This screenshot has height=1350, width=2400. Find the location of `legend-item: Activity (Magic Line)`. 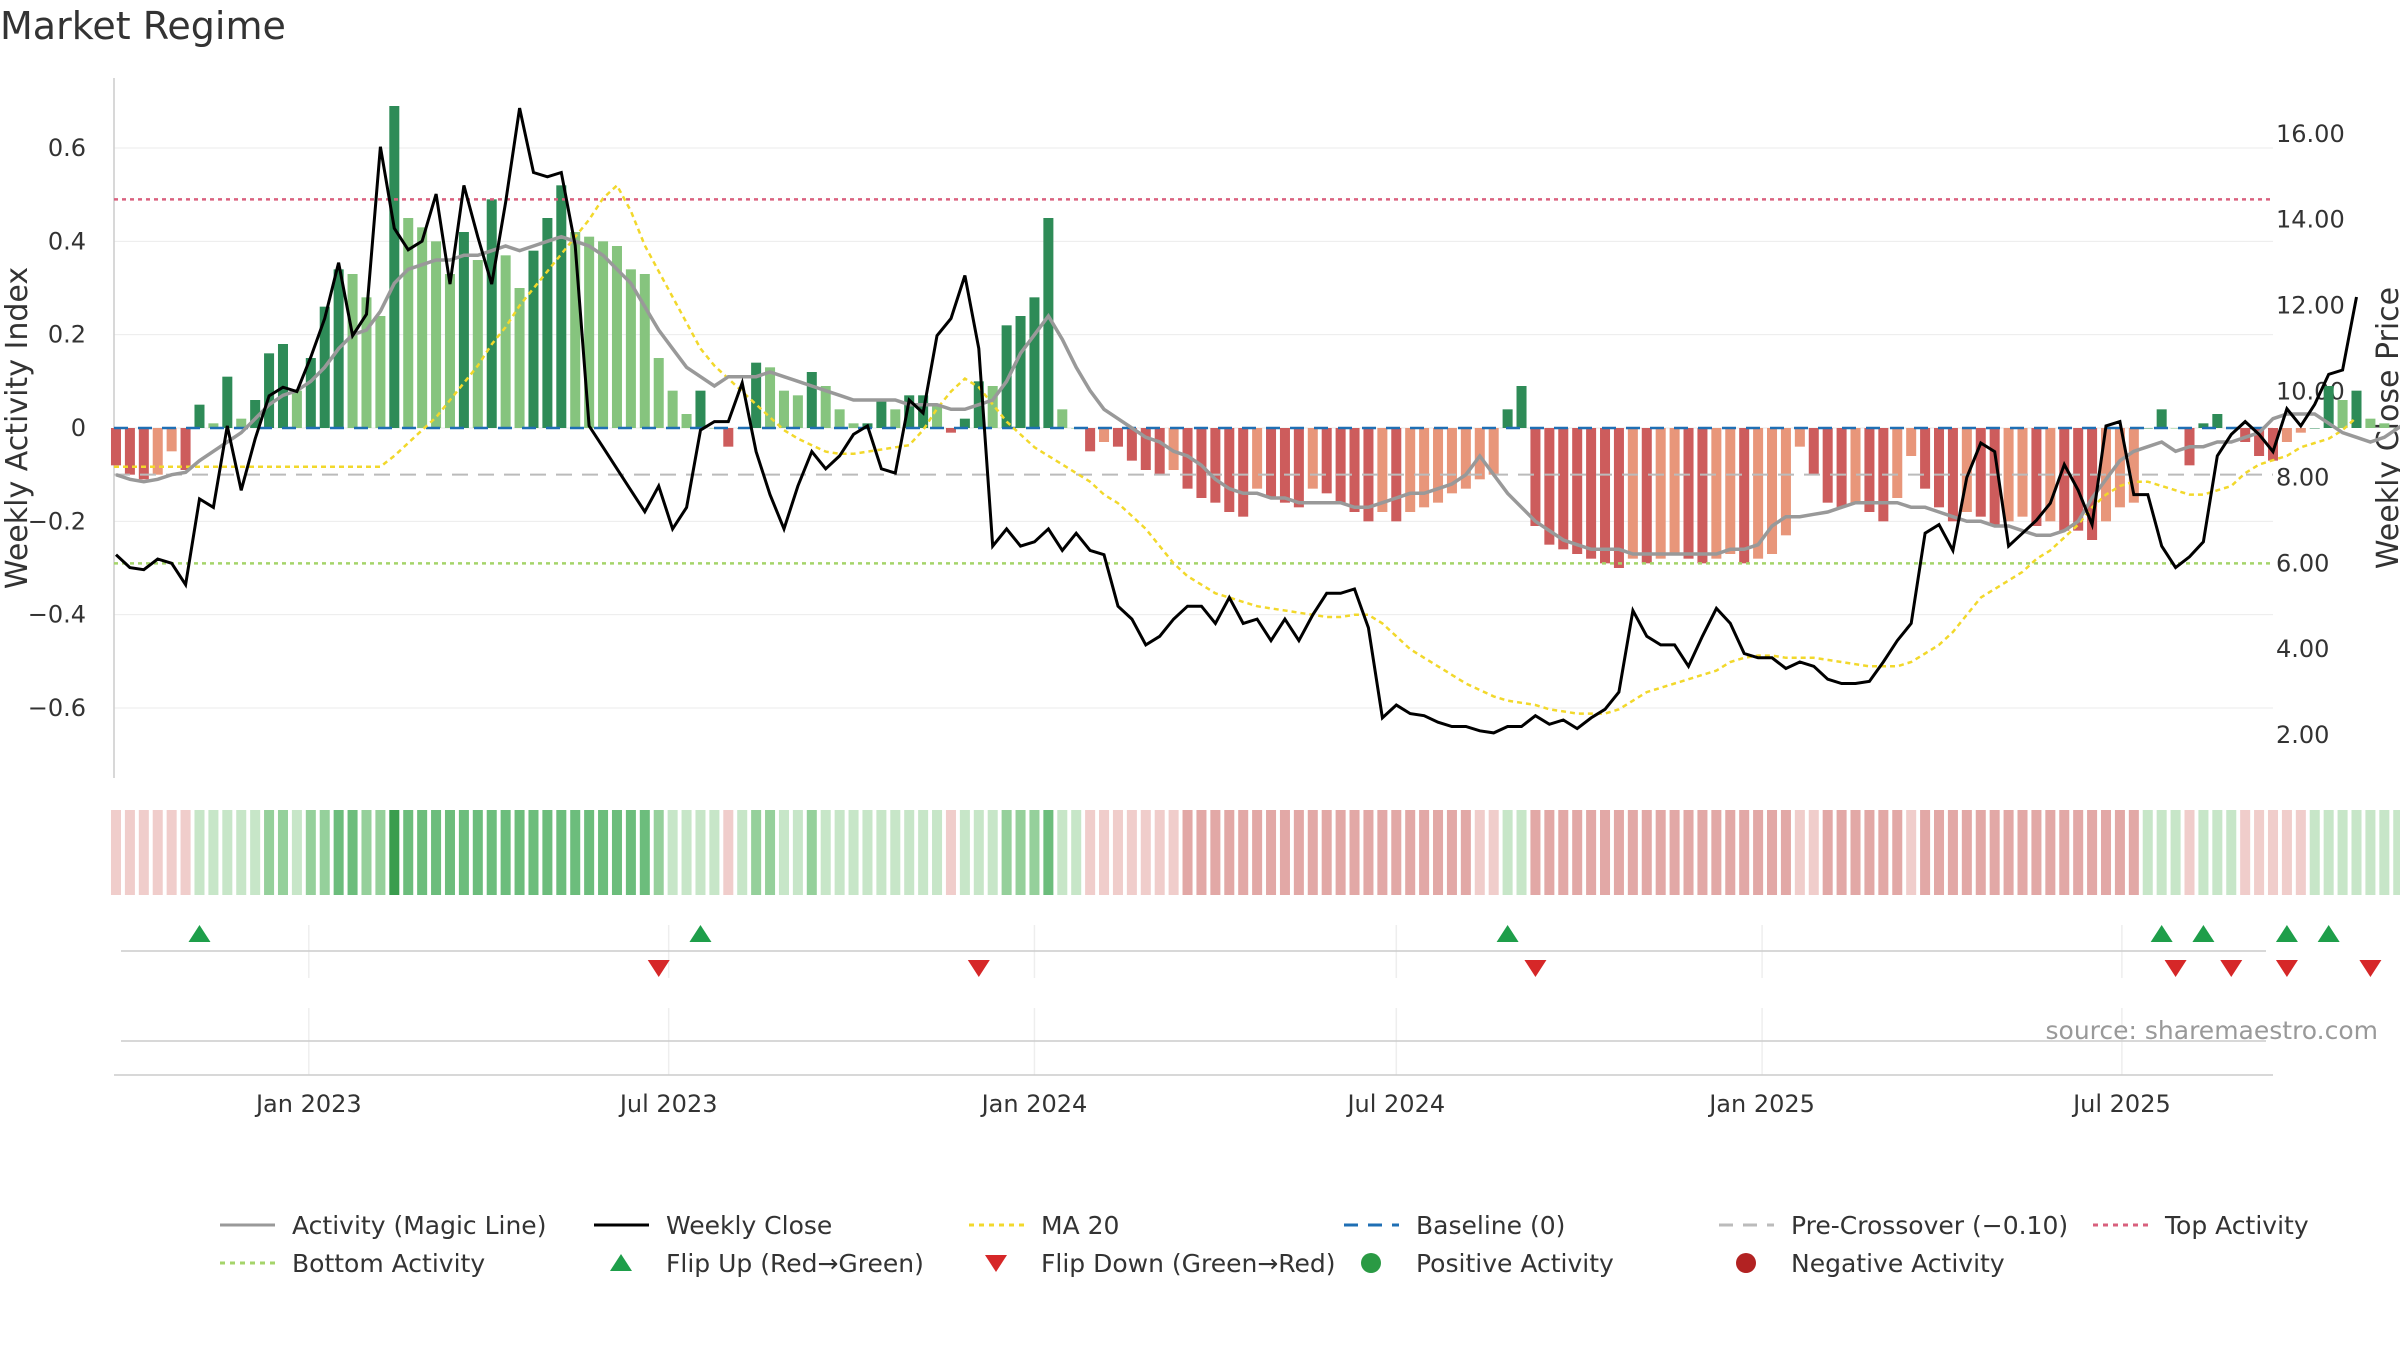

legend-item: Activity (Magic Line) is located at coordinates (383, 1225).